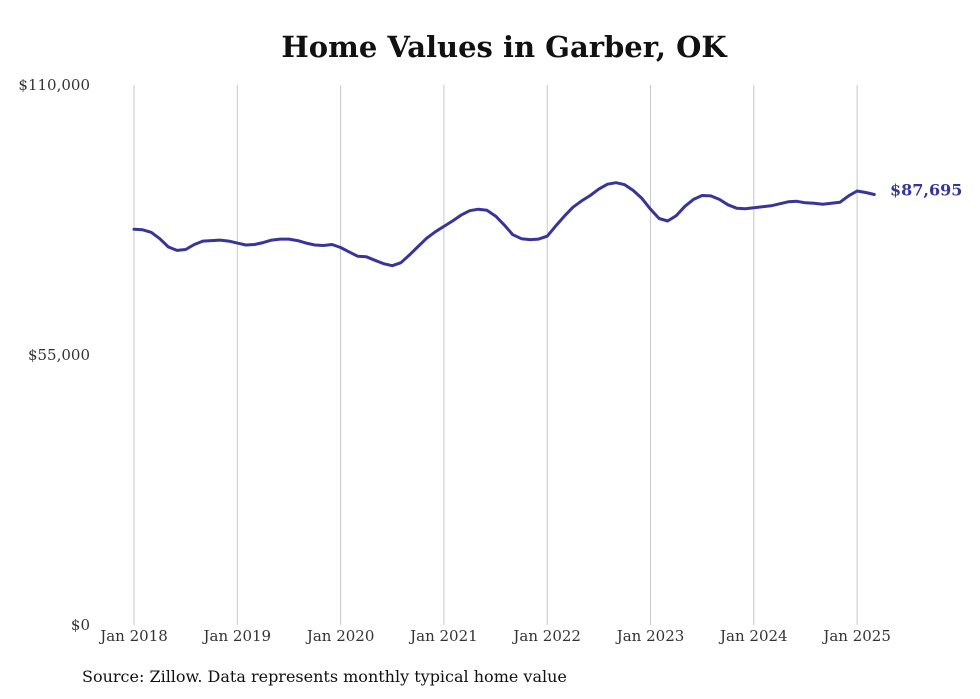 Image resolution: width=980 pixels, height=699 pixels. Describe the element at coordinates (856, 636) in the screenshot. I see `x-tick-label: Jan 2025` at that location.